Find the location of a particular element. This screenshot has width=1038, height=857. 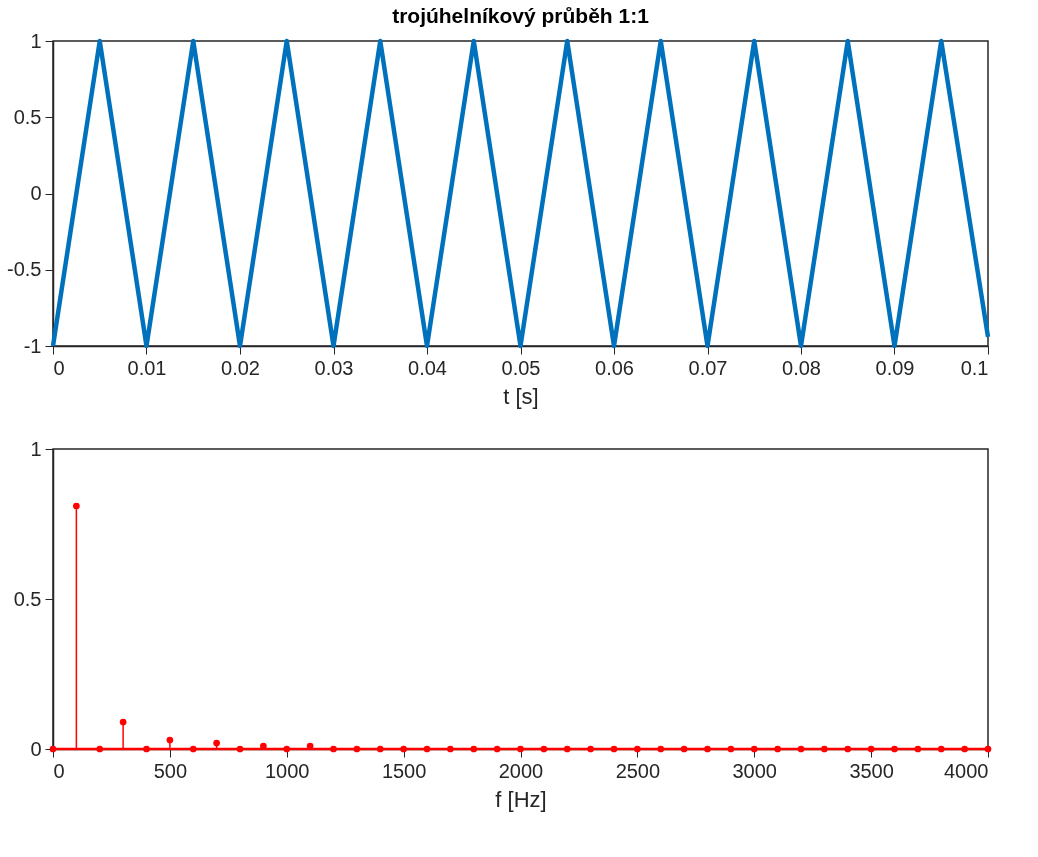

y-tick-label: -1 is located at coordinates (32, 345).